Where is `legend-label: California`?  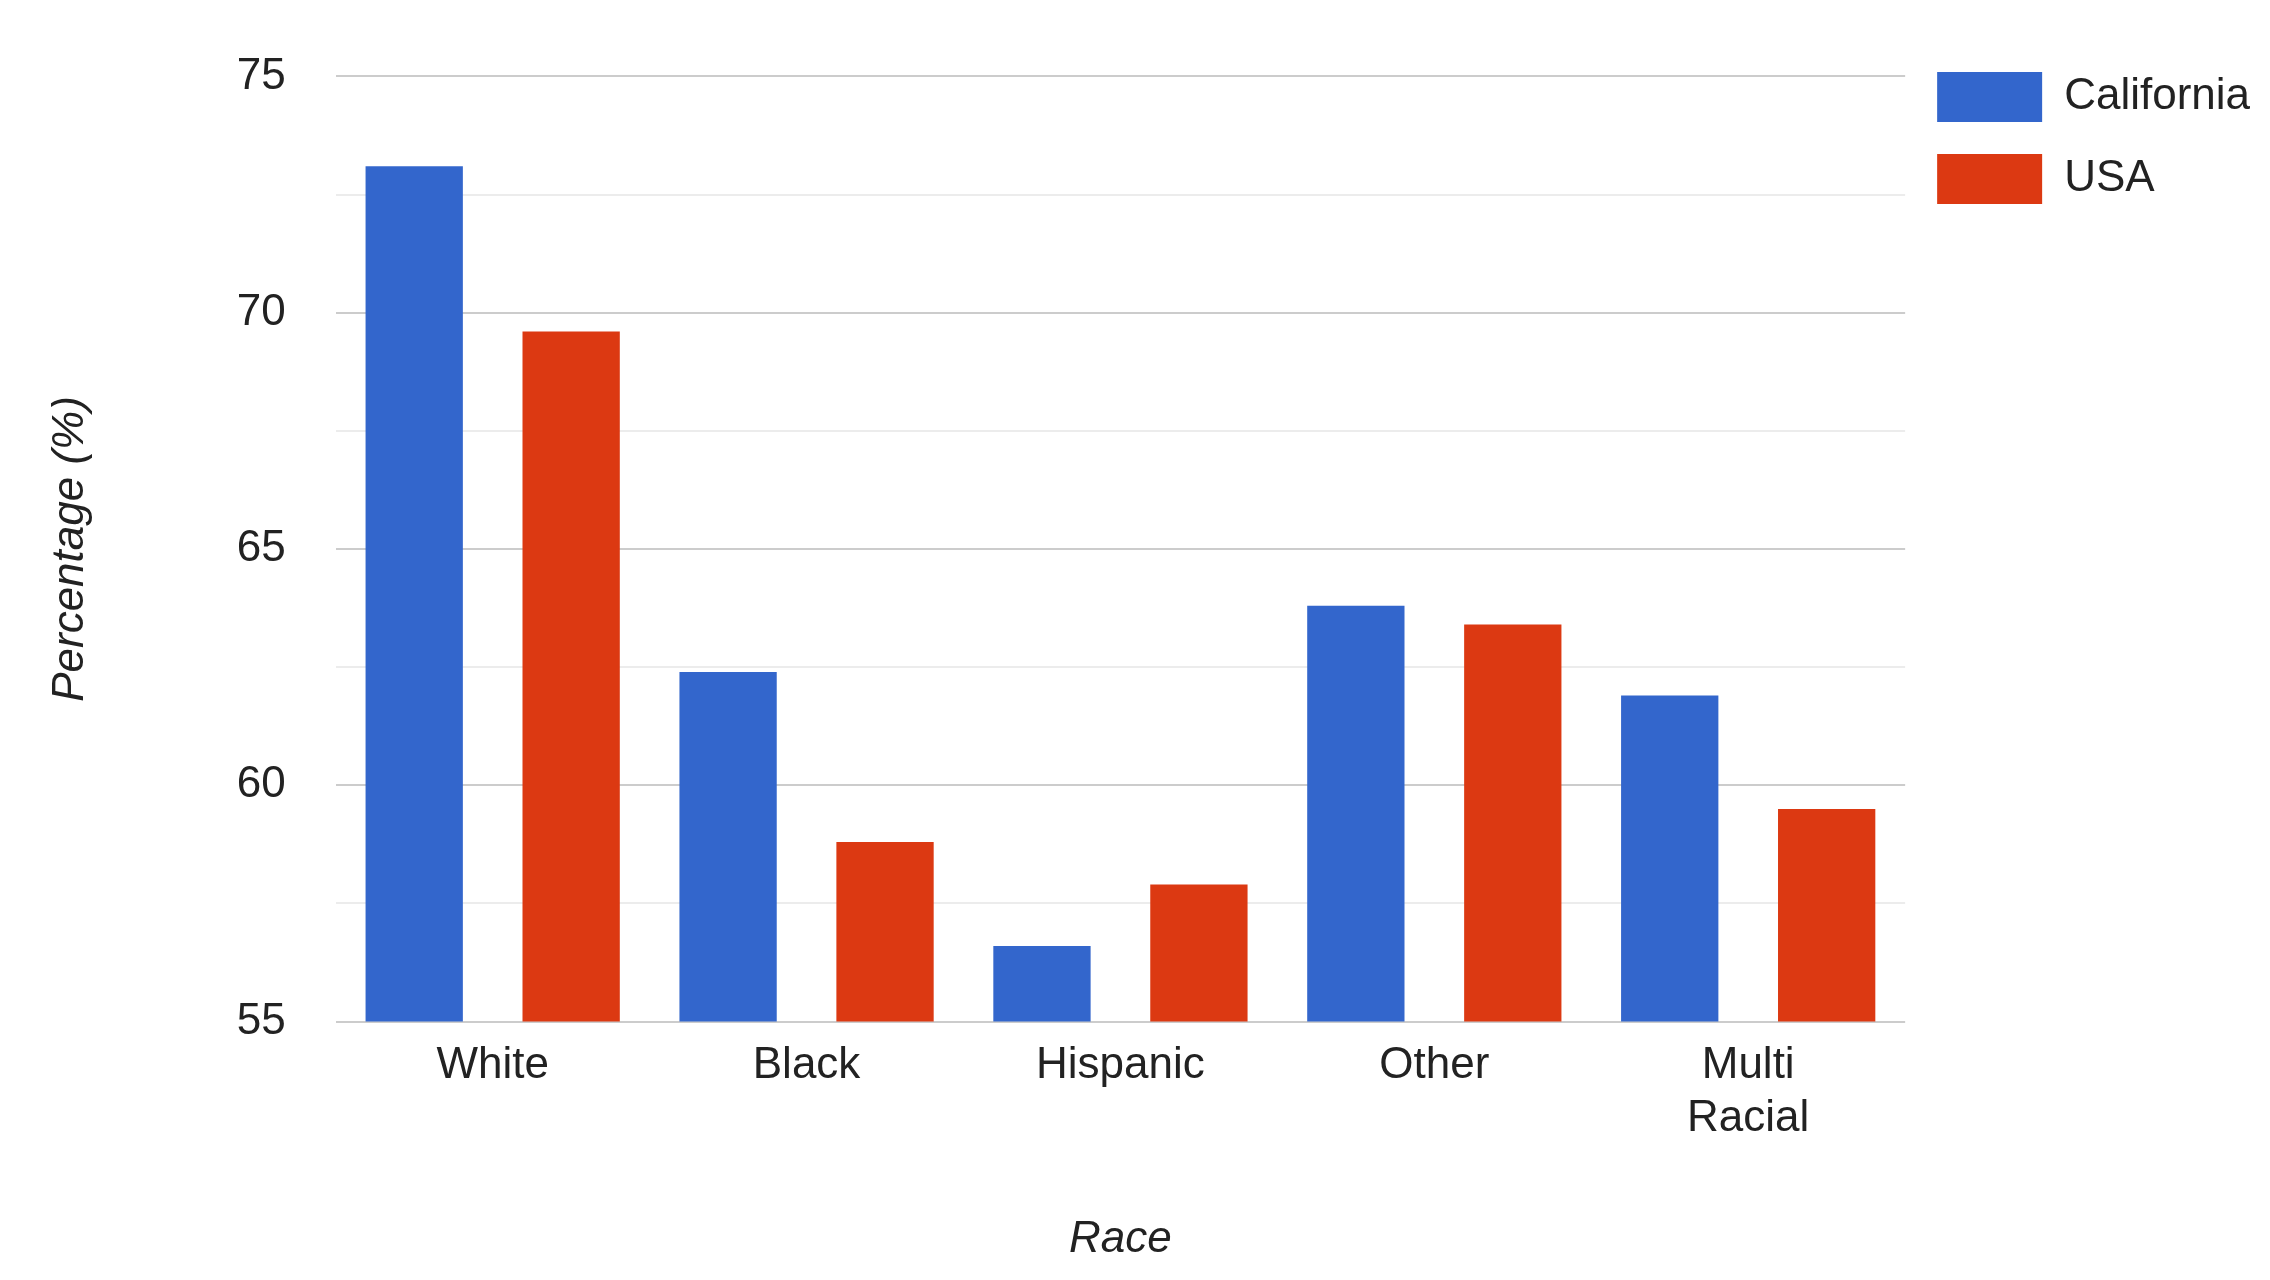 legend-label: California is located at coordinates (2157, 94).